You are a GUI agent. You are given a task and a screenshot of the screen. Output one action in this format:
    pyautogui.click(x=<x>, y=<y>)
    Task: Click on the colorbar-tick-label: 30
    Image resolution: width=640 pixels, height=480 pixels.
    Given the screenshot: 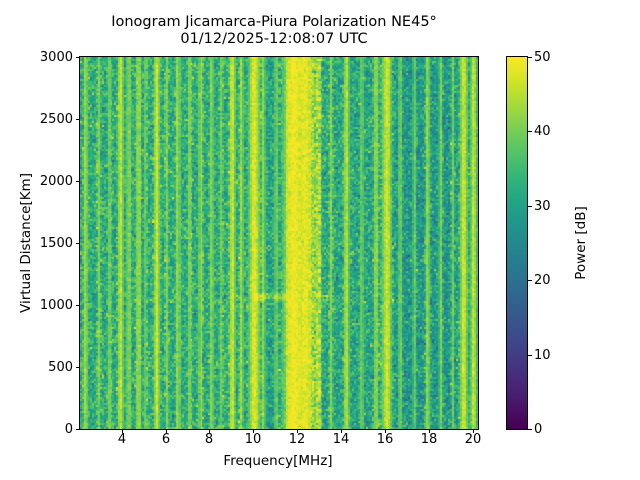 What is the action you would take?
    pyautogui.click(x=542, y=206)
    